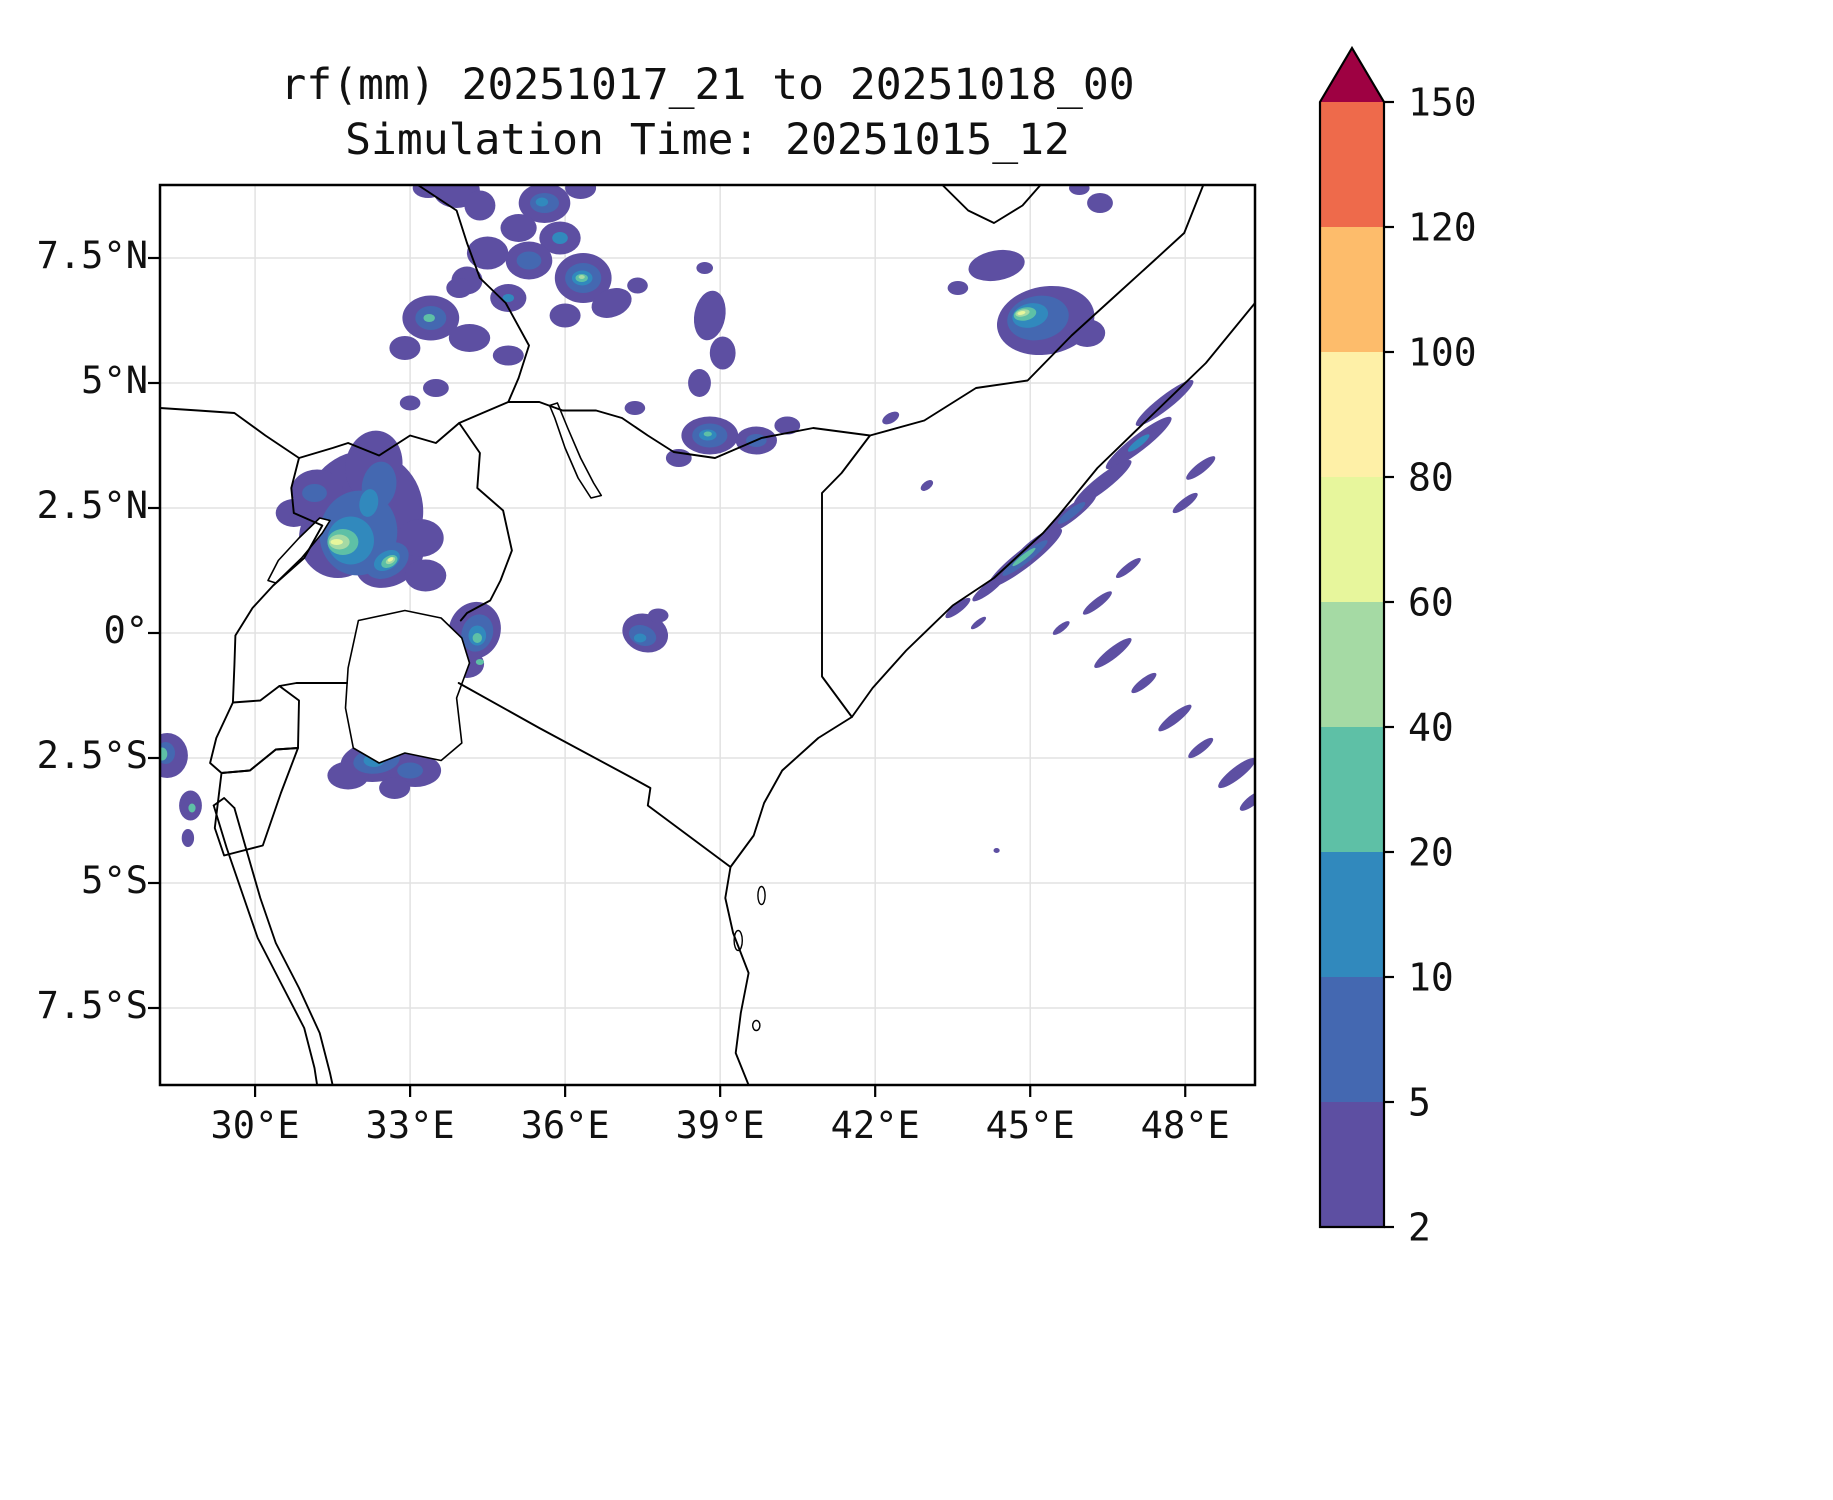 Image resolution: width=1833 pixels, height=1500 pixels. Describe the element at coordinates (1419, 1227) in the screenshot. I see `colorbar-tick-label: 2` at that location.